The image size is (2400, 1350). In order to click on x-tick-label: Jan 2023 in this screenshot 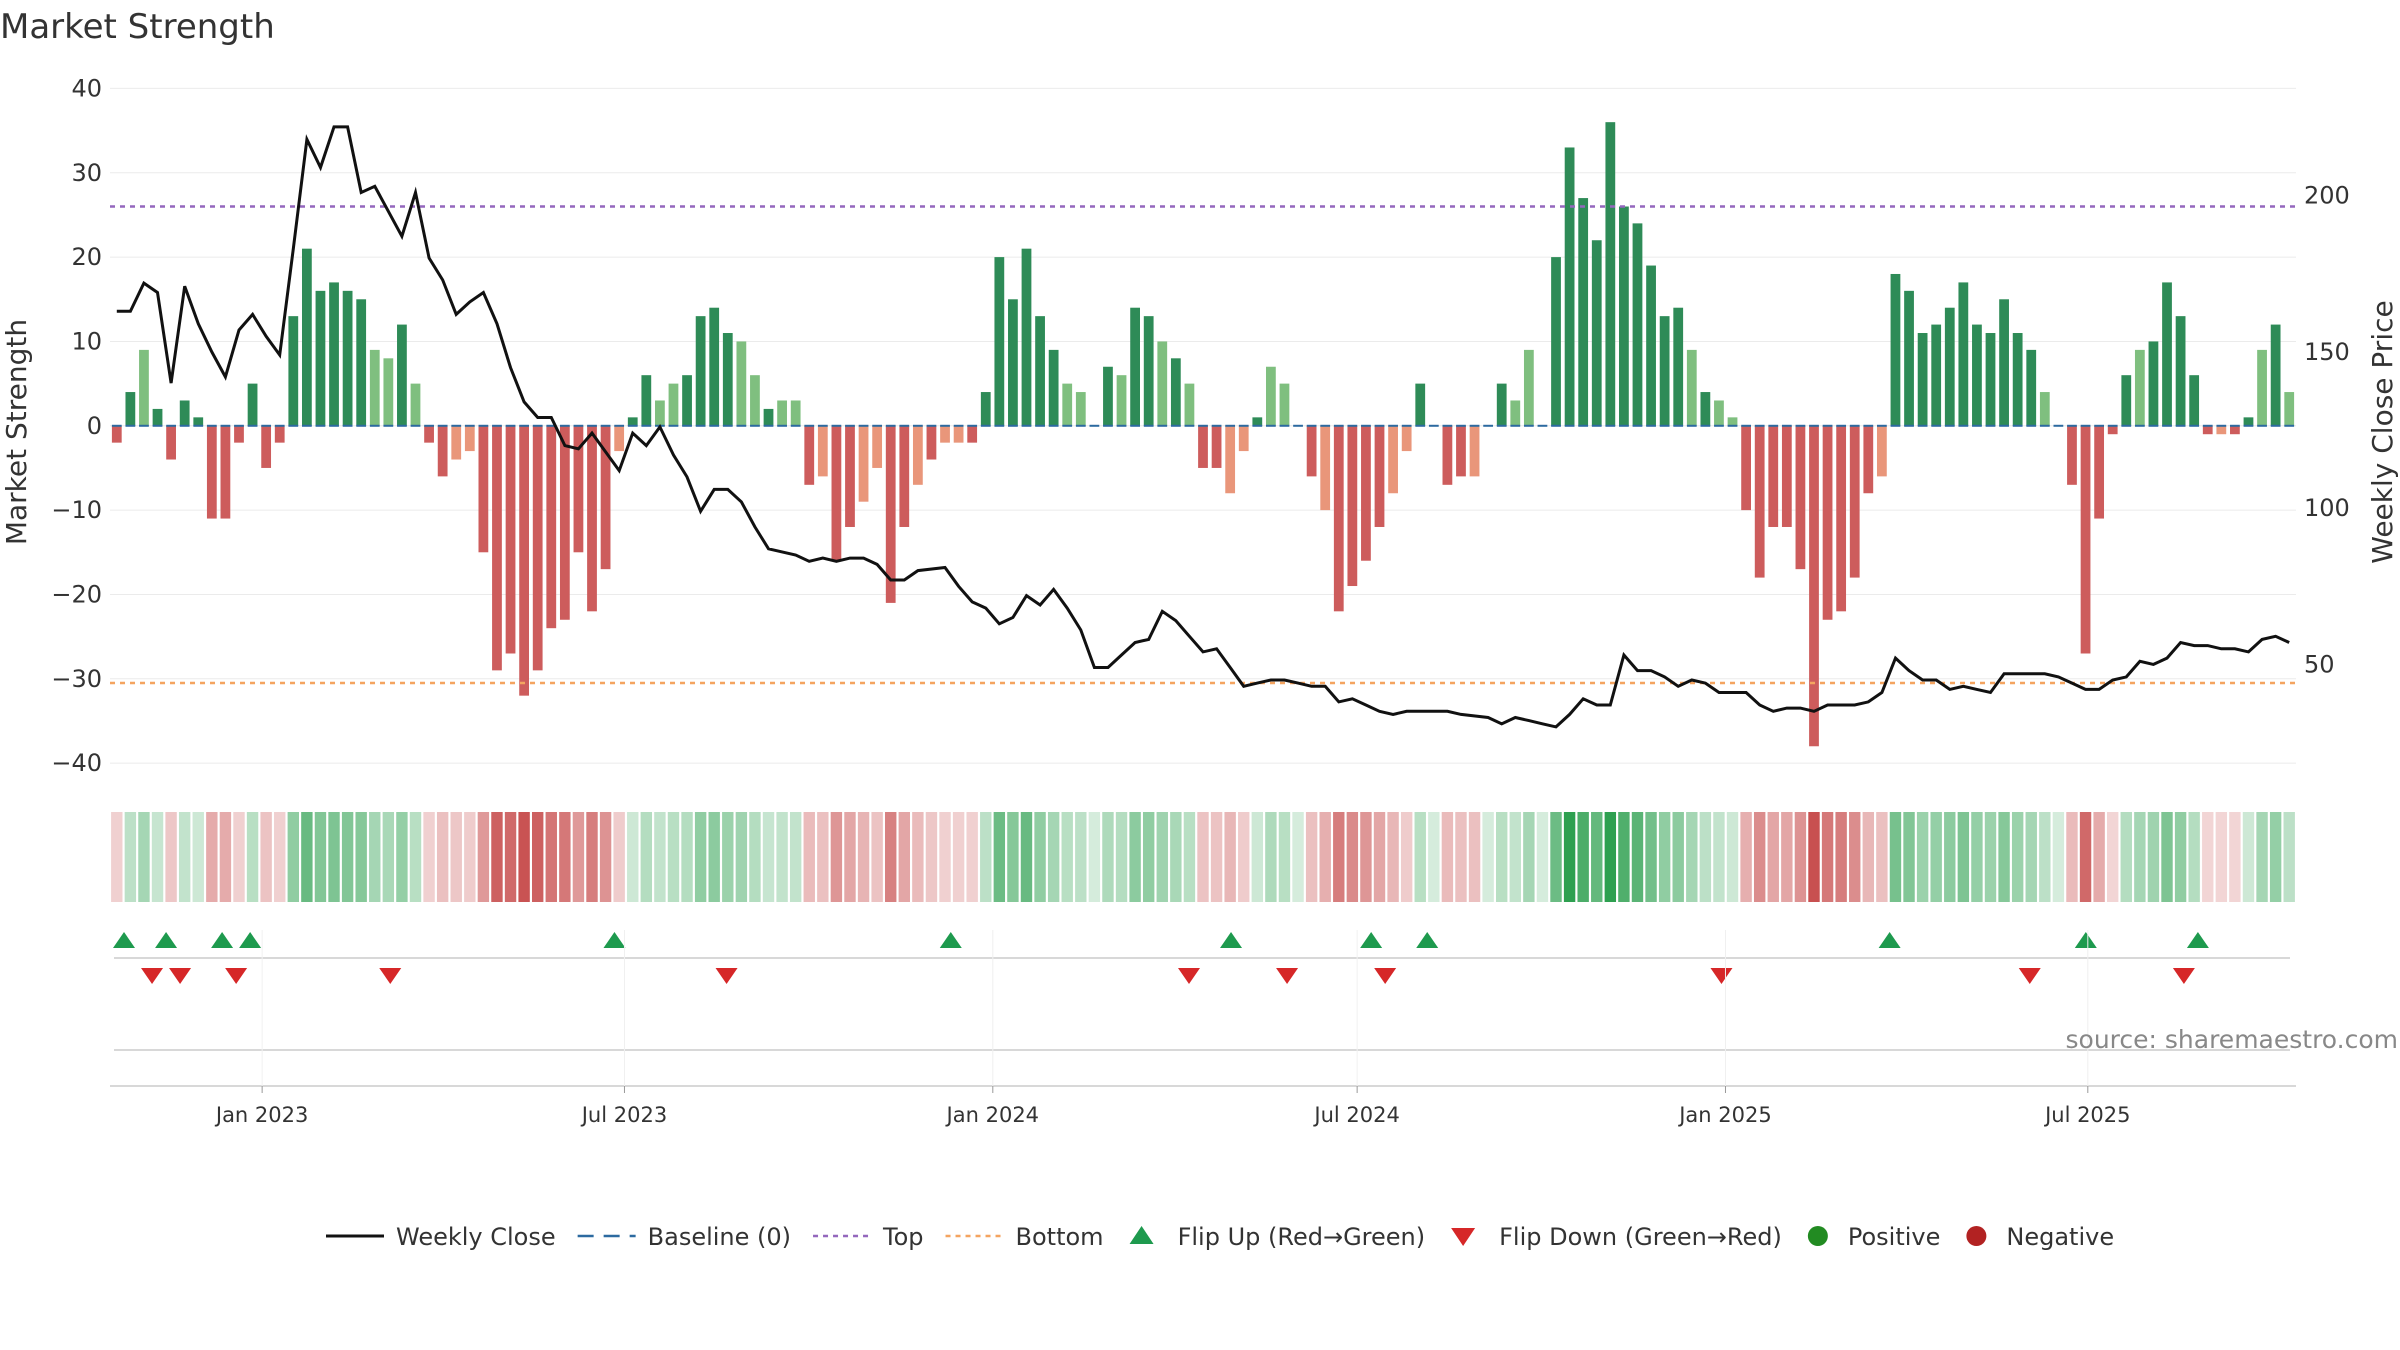, I will do `click(261, 1115)`.